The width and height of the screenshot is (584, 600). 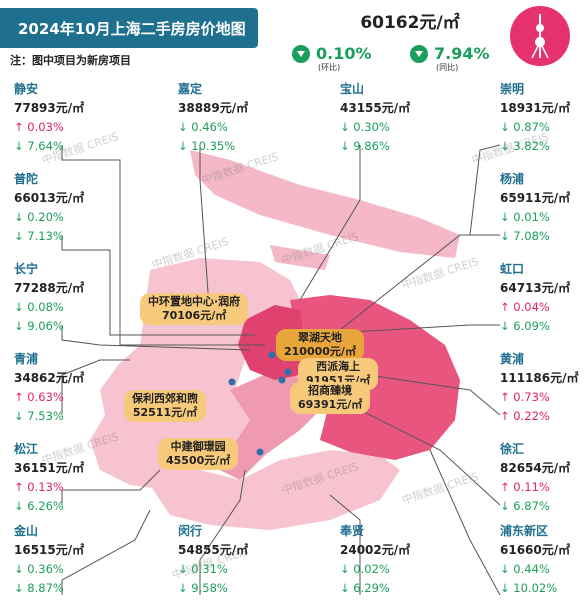 What do you see at coordinates (49, 108) in the screenshot?
I see `district-price: 77893元/㎡` at bounding box center [49, 108].